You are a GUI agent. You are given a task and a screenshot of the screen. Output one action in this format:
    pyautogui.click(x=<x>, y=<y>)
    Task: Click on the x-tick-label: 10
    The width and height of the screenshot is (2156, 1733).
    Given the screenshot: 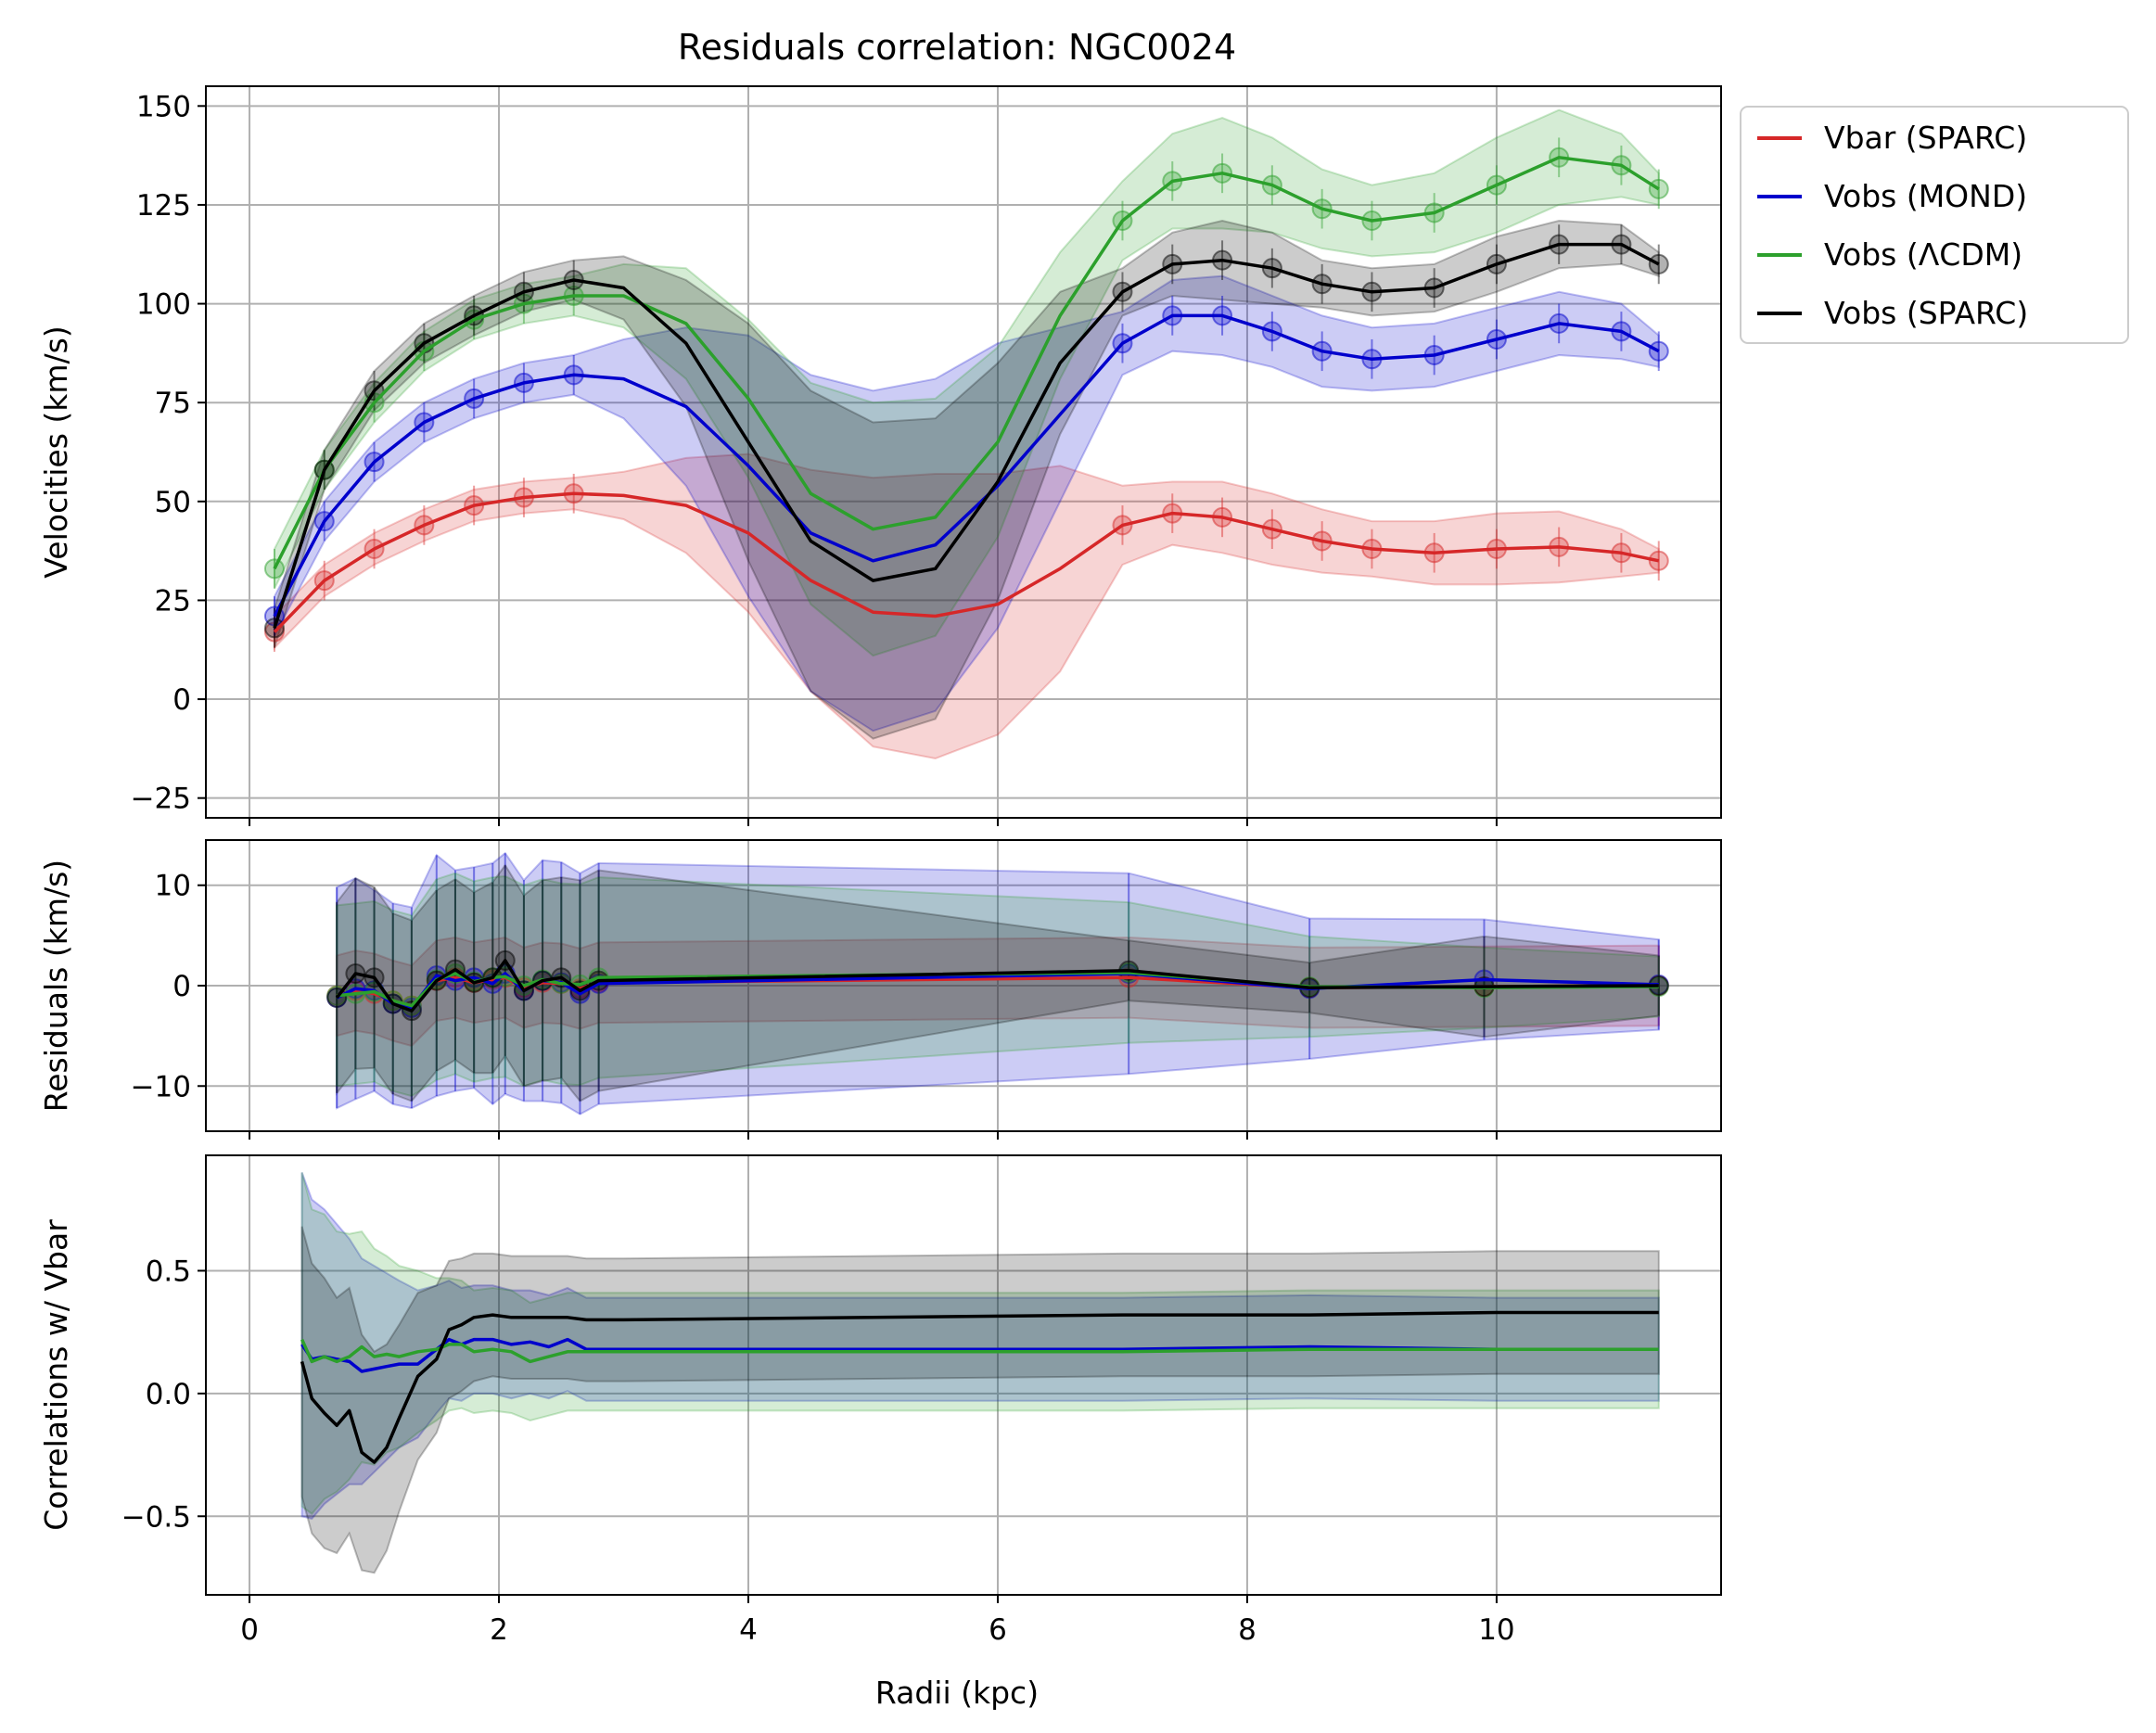 What is the action you would take?
    pyautogui.click(x=1496, y=1630)
    